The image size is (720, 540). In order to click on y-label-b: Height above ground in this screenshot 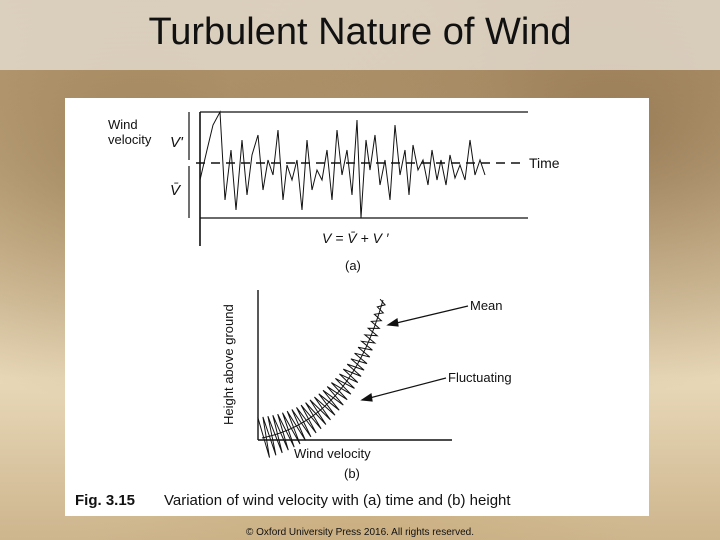, I will do `click(228, 364)`.